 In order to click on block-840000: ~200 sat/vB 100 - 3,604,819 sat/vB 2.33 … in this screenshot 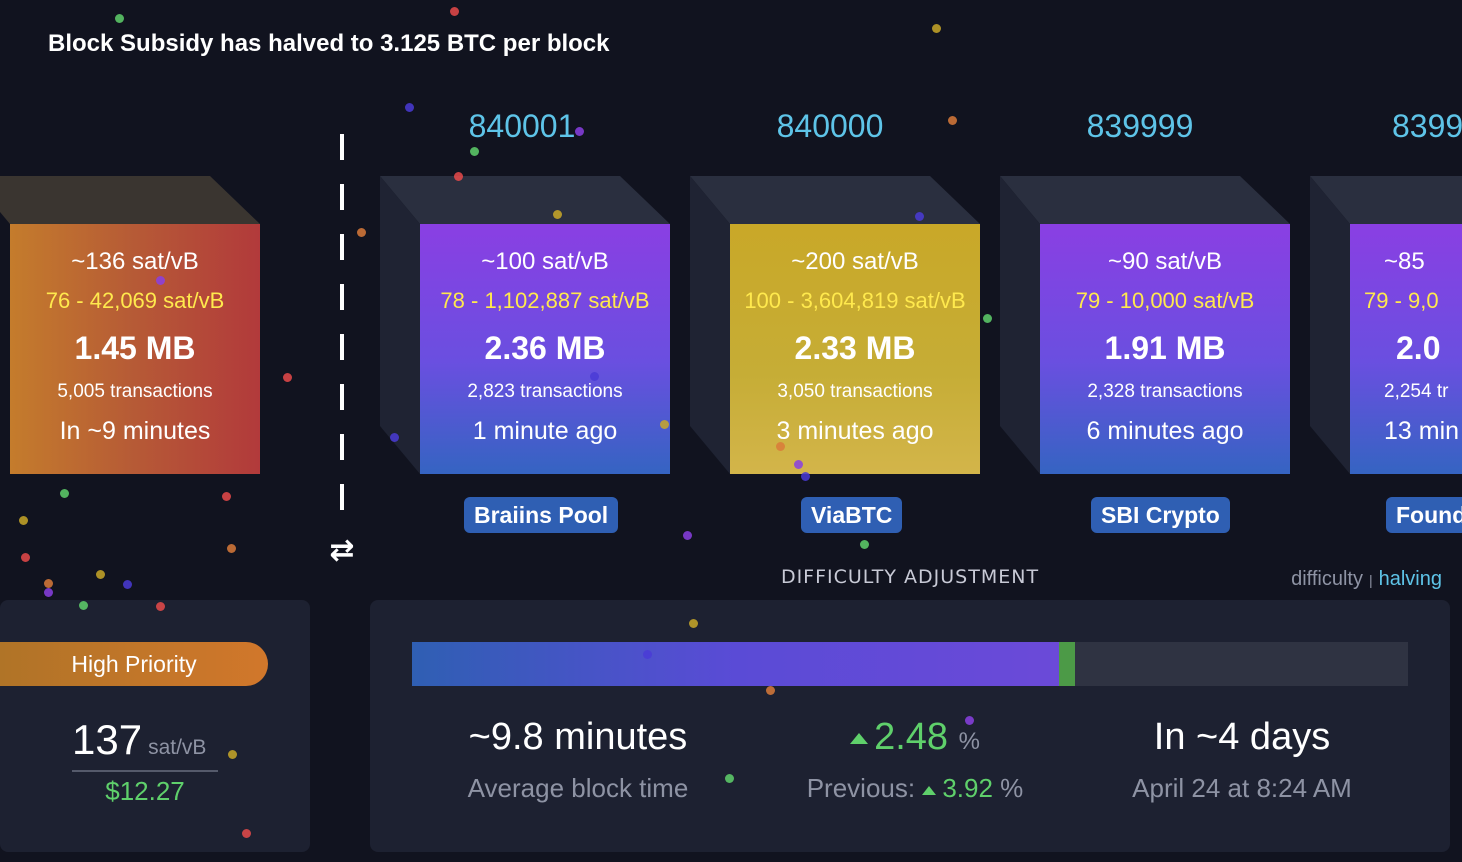, I will do `click(835, 325)`.